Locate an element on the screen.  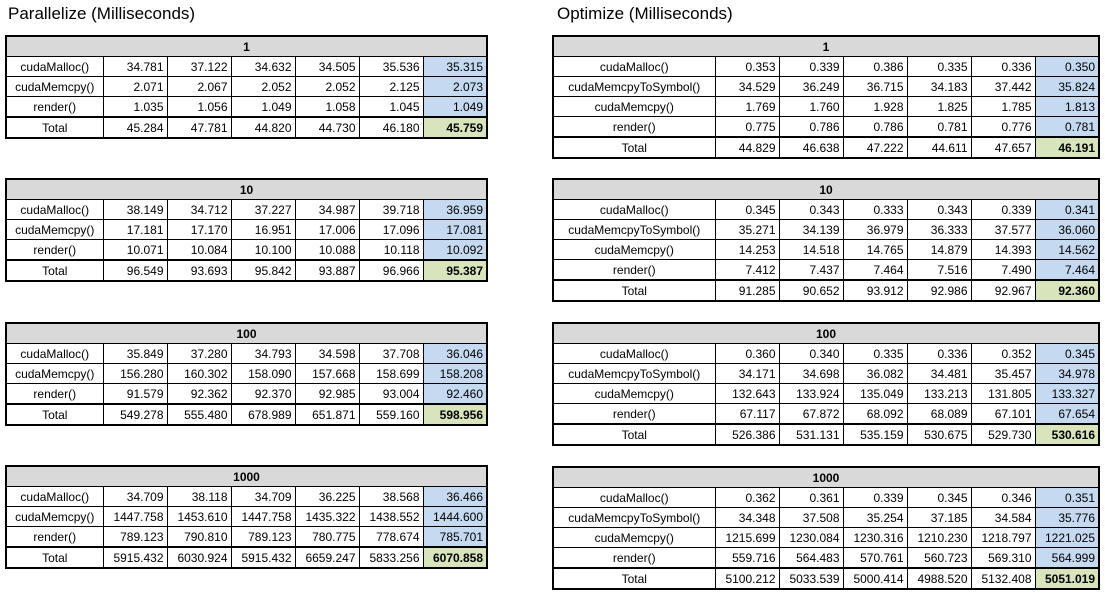
row-label: cudaMemcpyToSymbol() is located at coordinates (634, 86).